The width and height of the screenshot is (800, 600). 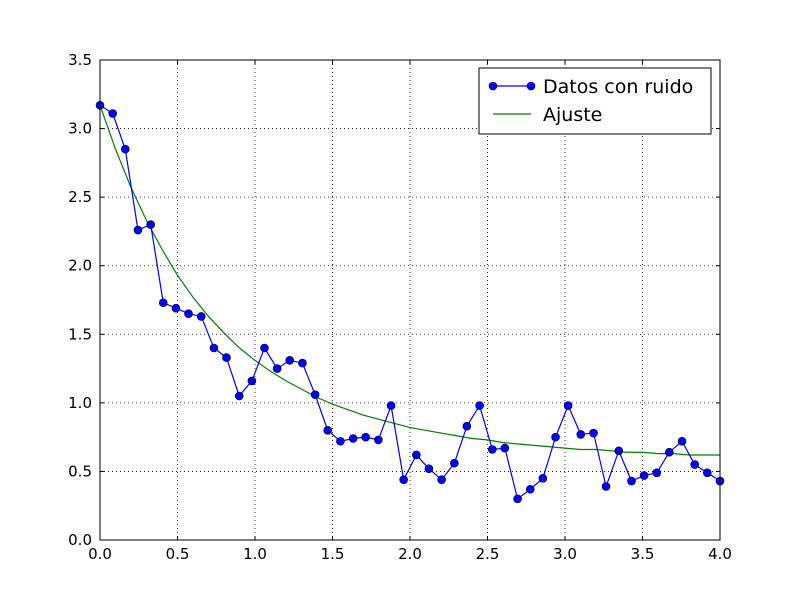 I want to click on y-tick-label: 3.5, so click(x=80, y=60).